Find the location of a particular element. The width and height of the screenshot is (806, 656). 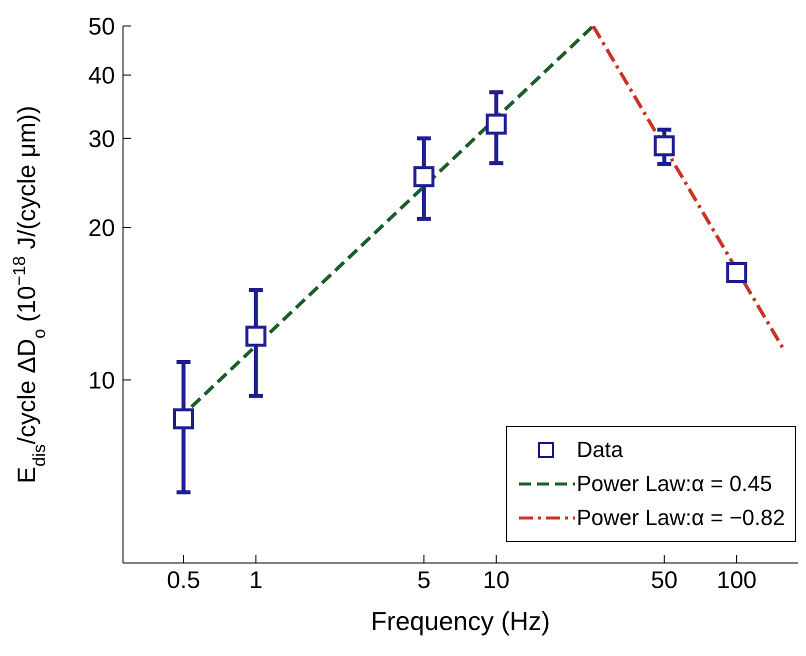

legend-label: Power Law:α = −0.82 is located at coordinates (680, 518).